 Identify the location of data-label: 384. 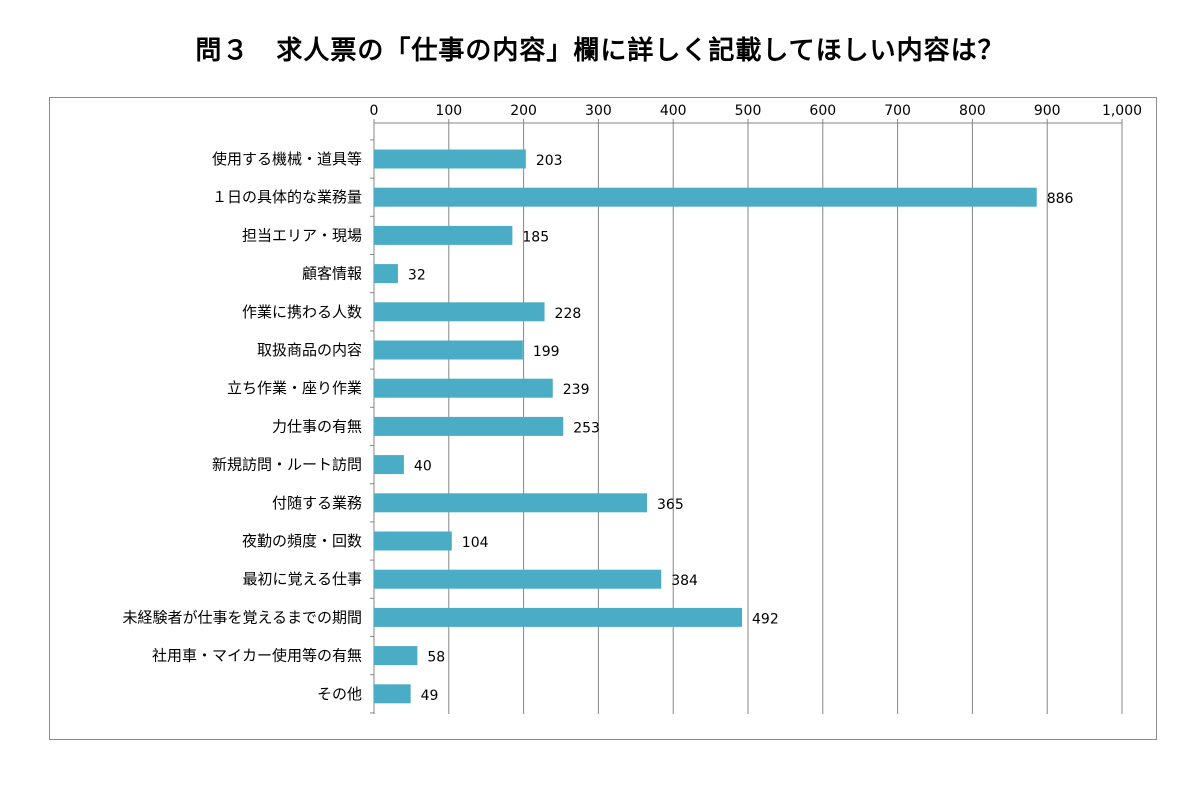
(684, 581).